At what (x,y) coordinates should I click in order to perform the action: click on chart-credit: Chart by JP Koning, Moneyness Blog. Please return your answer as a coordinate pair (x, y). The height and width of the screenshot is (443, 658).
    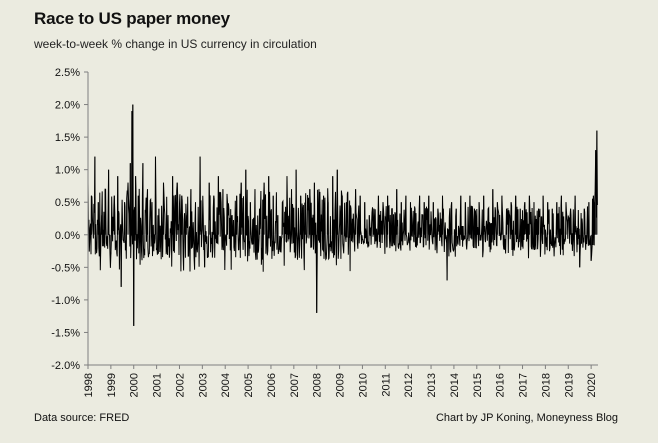
    Looking at the image, I should click on (526, 418).